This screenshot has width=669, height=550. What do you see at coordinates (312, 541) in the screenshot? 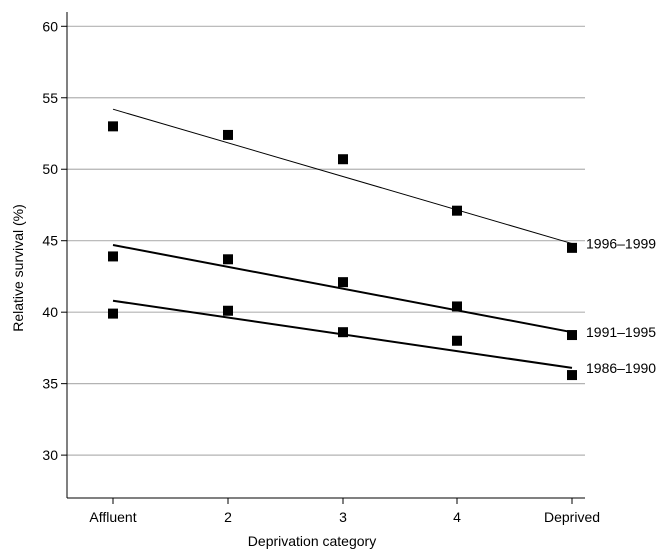
I see `x-axis-title: Deprivation category` at bounding box center [312, 541].